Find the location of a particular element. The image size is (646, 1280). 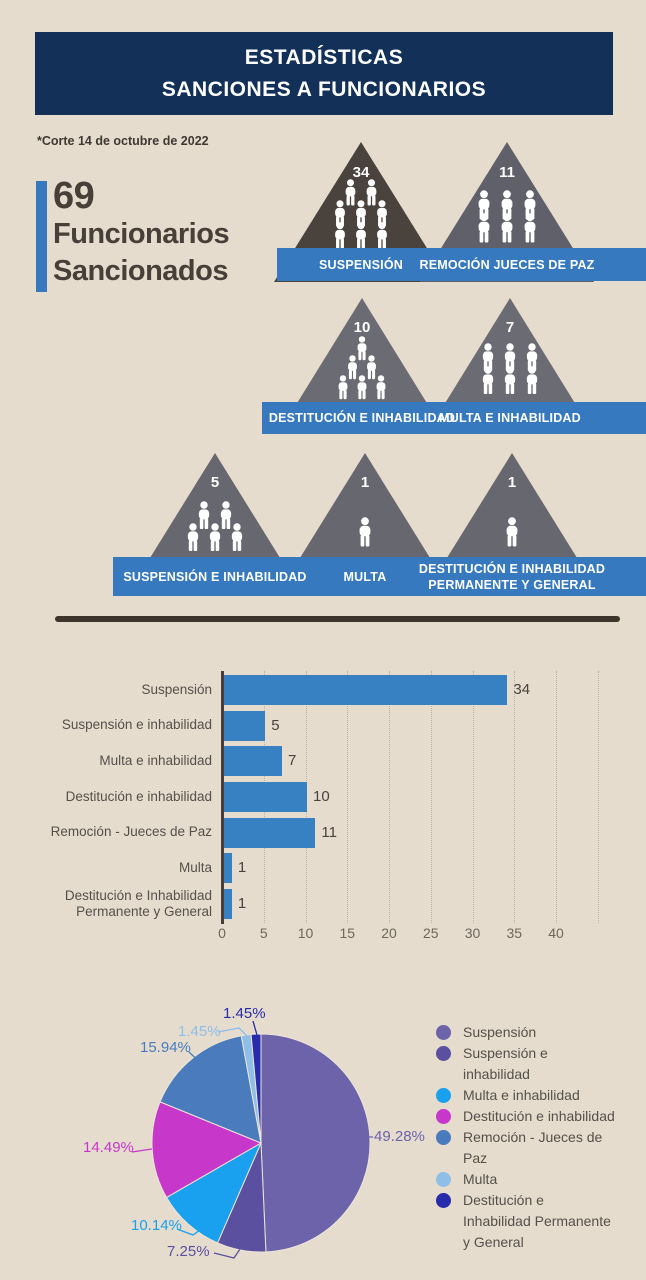

legend-label: Suspensión e inhabilidad is located at coordinates (505, 1063).